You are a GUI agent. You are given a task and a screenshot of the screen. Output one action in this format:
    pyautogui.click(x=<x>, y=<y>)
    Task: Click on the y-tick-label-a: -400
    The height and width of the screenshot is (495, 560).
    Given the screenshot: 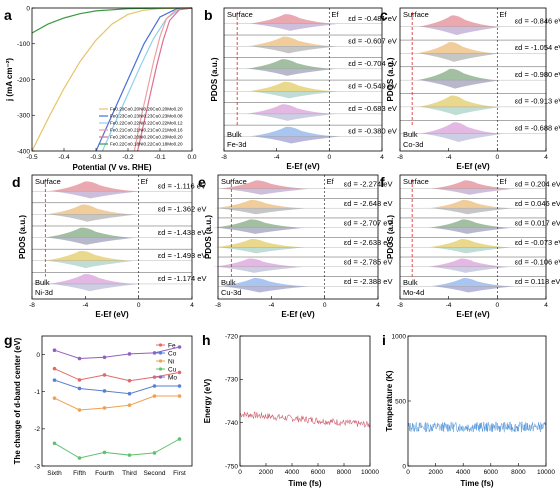 What is the action you would take?
    pyautogui.click(x=23, y=151)
    